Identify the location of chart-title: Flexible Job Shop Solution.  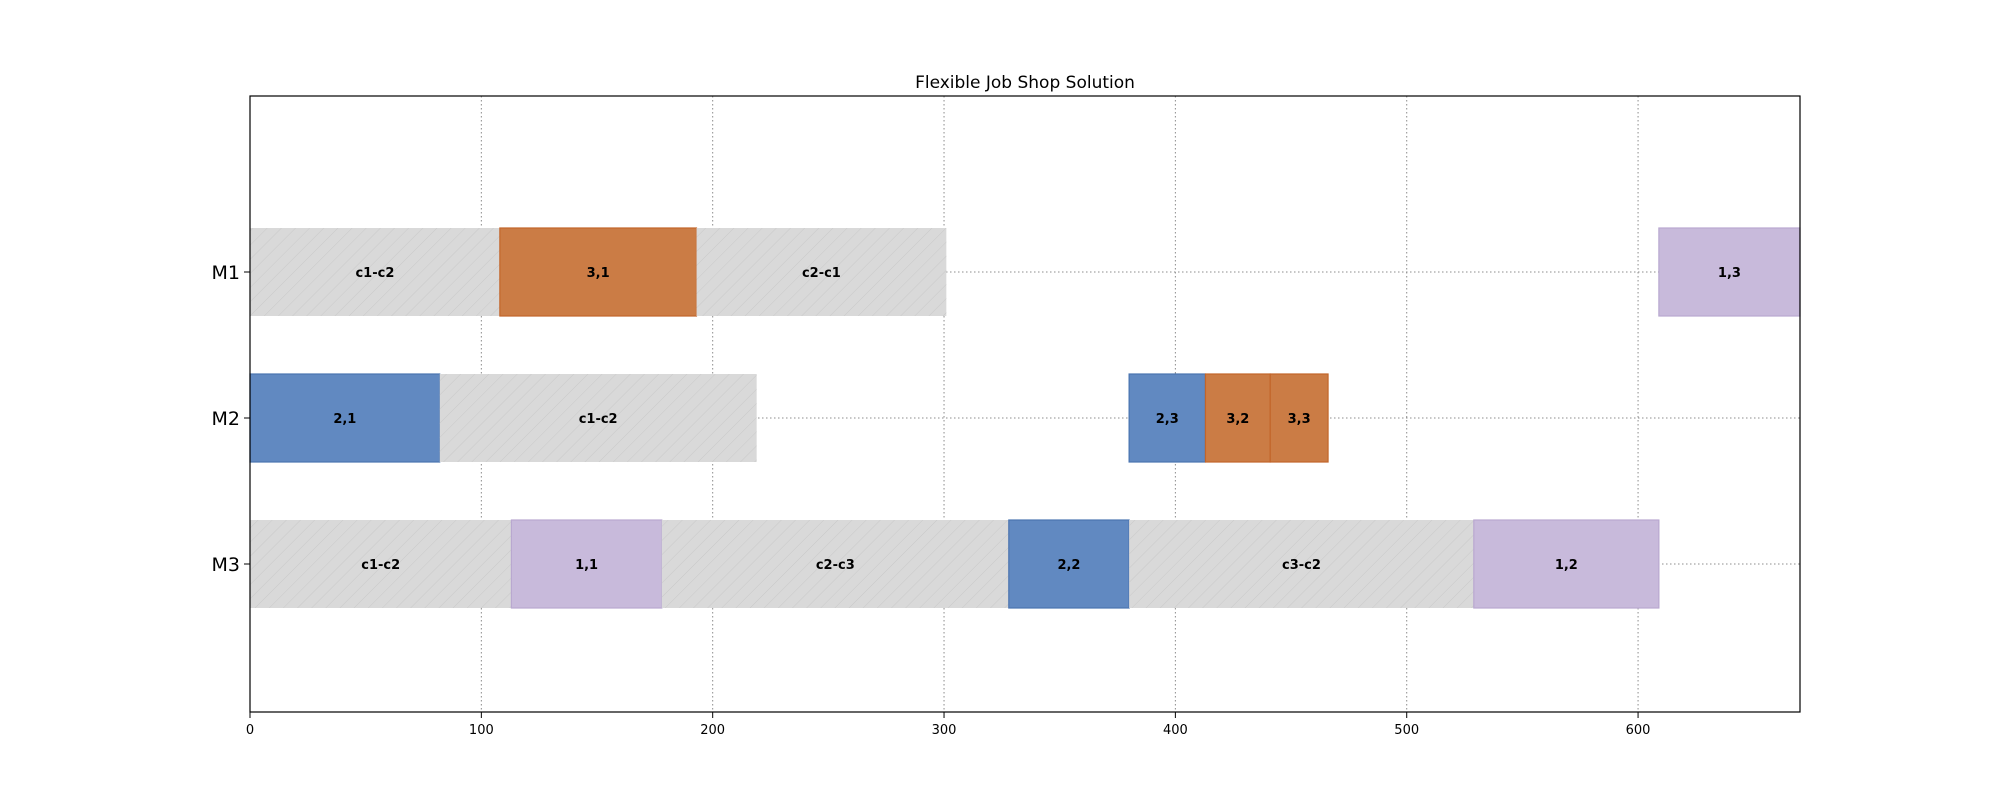
(1025, 83).